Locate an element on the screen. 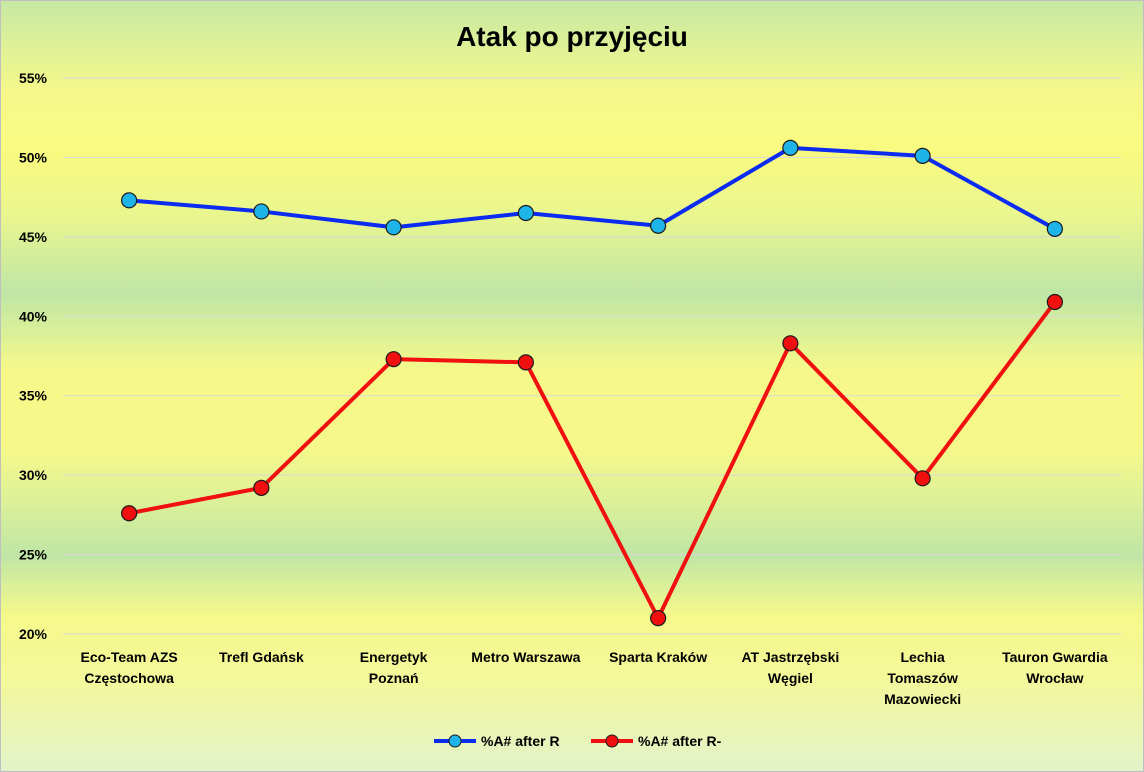 The image size is (1144, 772). y-tick-label: 55% is located at coordinates (33, 78).